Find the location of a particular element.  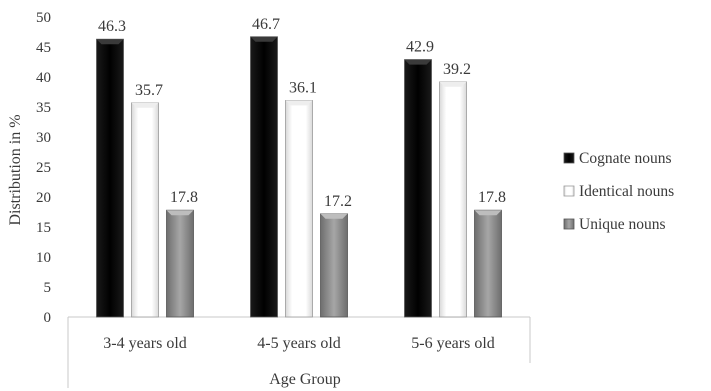

data-label-2-1: 46.7 is located at coordinates (266, 24).